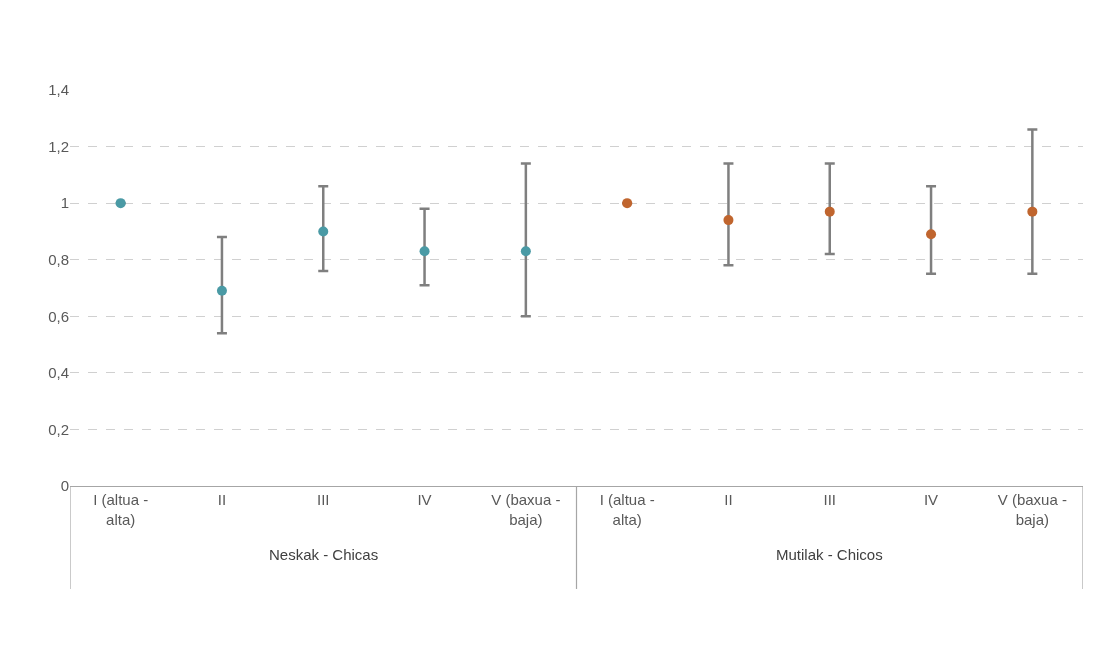  What do you see at coordinates (58, 373) in the screenshot?
I see `y-tick-label: 0,4` at bounding box center [58, 373].